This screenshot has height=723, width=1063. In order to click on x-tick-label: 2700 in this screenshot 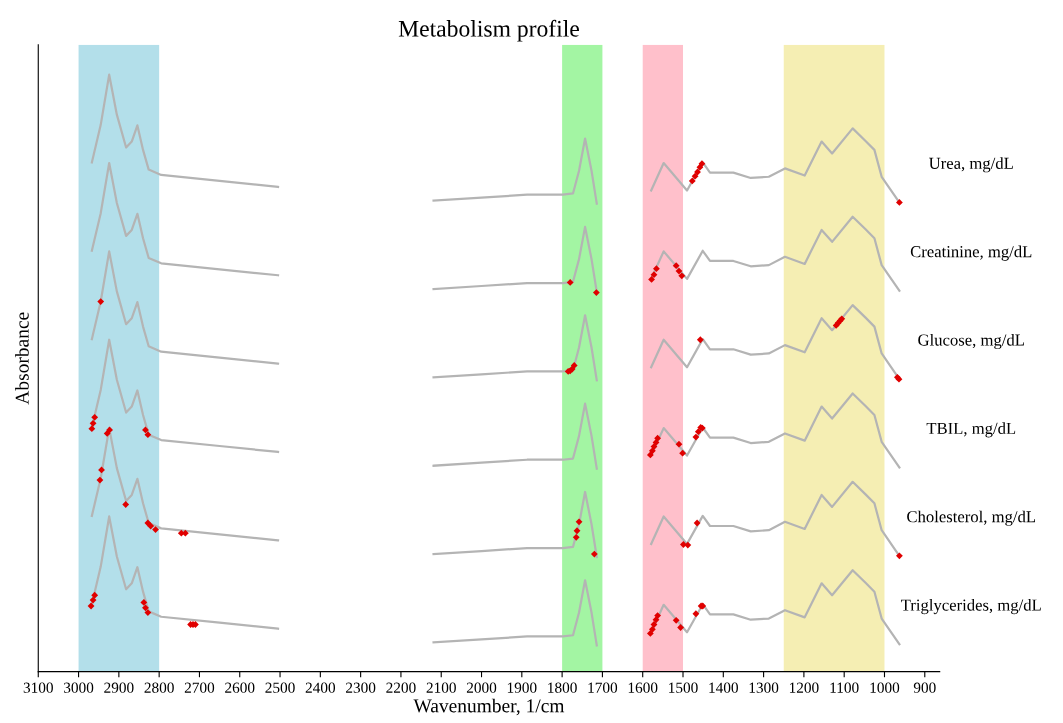, I will do `click(199, 687)`.